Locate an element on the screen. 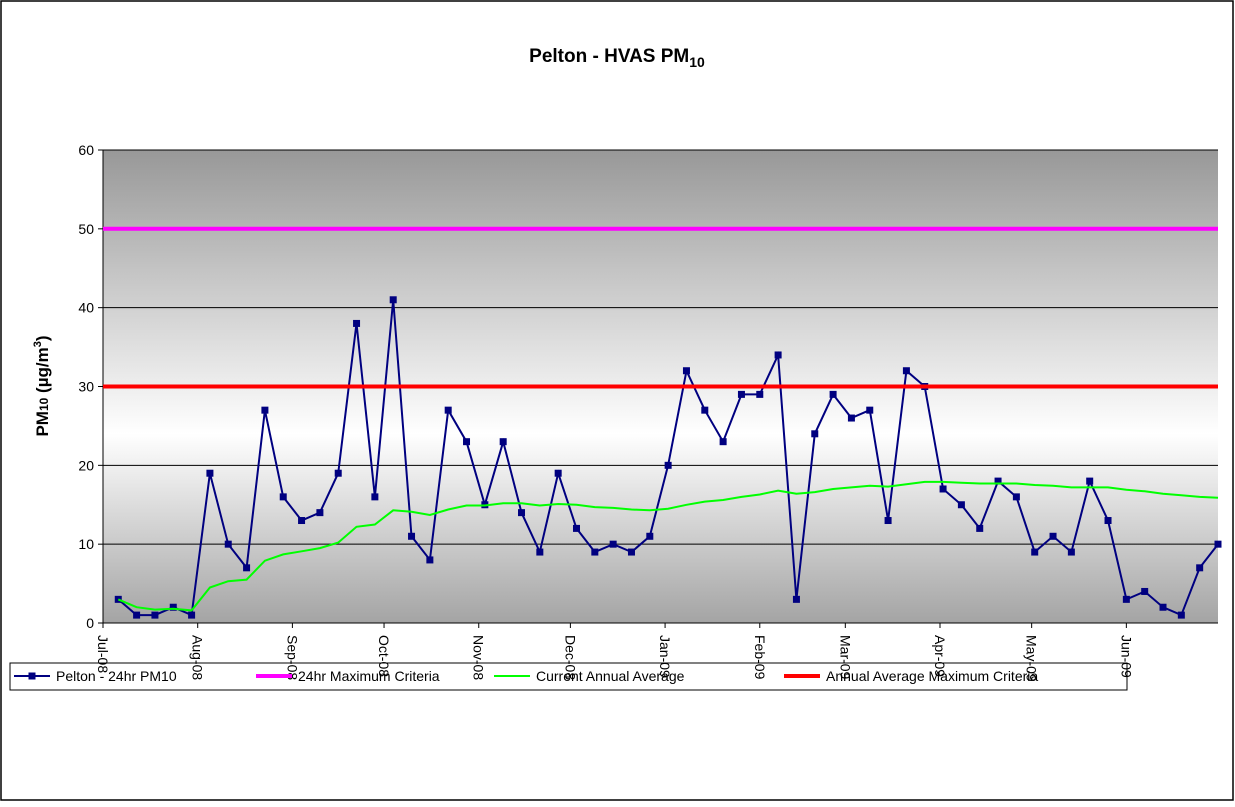 Image resolution: width=1235 pixels, height=807 pixels. x-tick-label: Jun-09 is located at coordinates (1126, 656).